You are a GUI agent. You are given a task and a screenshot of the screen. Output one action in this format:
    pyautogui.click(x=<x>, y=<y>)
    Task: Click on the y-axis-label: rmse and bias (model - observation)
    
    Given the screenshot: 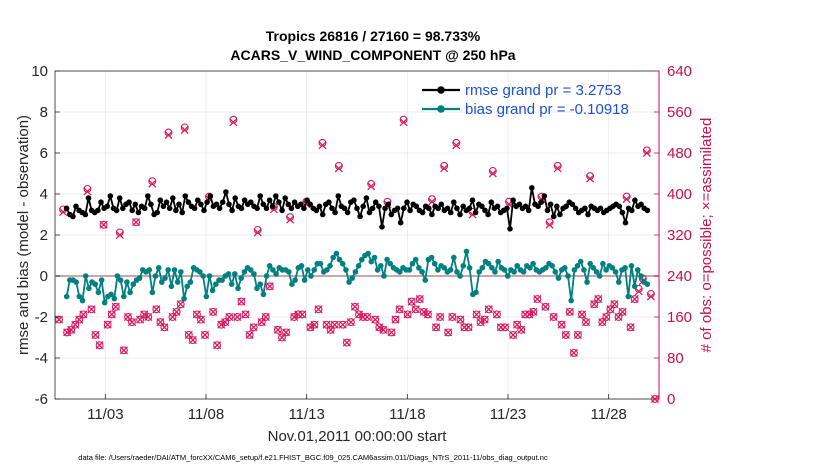 What is the action you would take?
    pyautogui.click(x=23, y=235)
    